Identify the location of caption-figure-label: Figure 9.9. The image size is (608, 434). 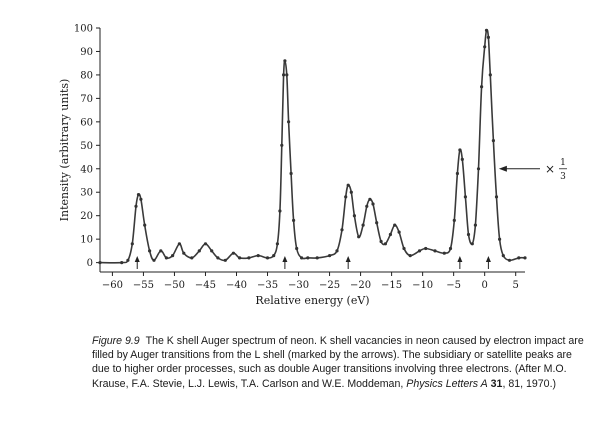
(116, 341).